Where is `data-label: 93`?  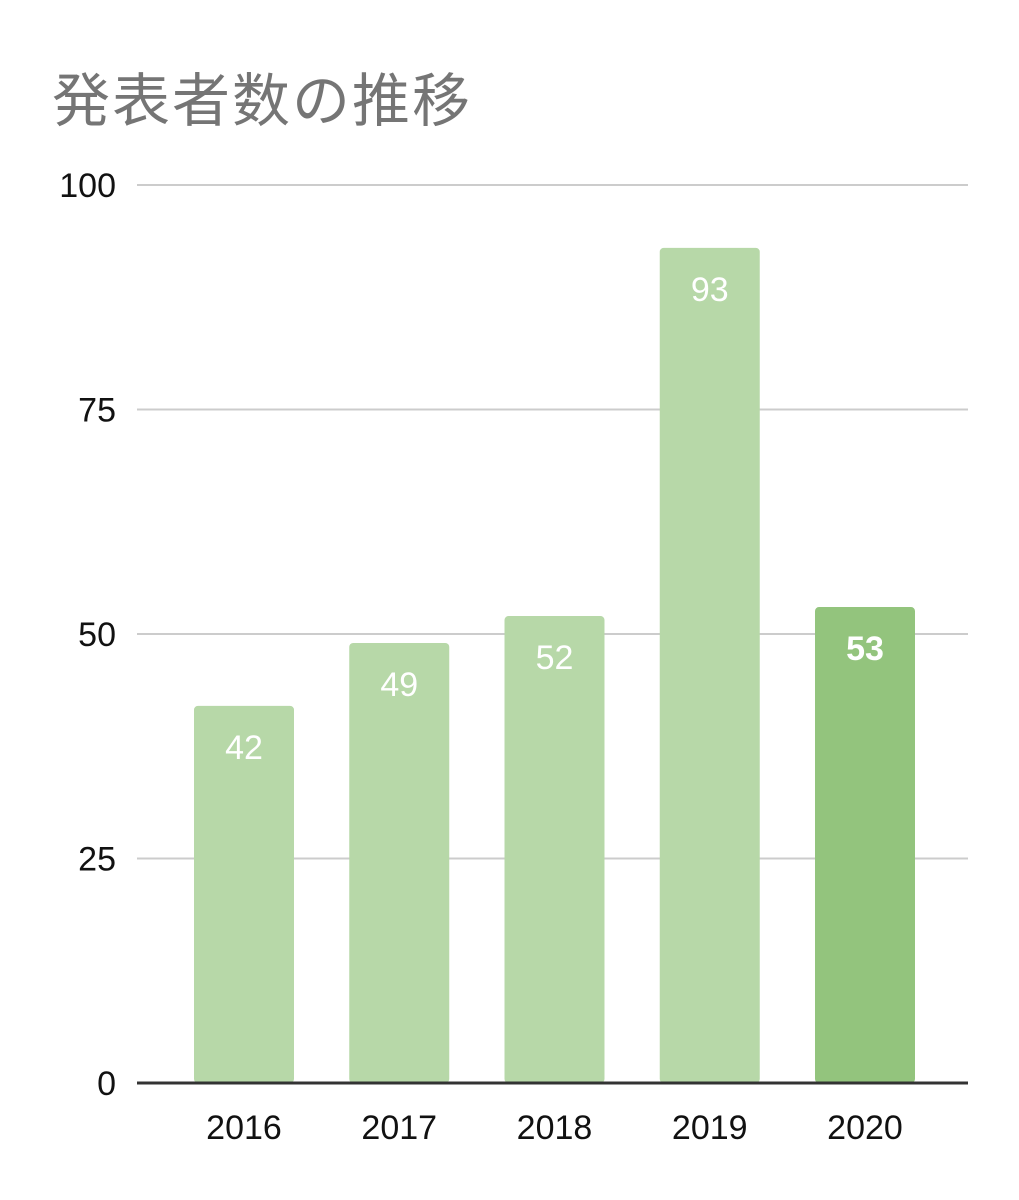
data-label: 93 is located at coordinates (710, 290).